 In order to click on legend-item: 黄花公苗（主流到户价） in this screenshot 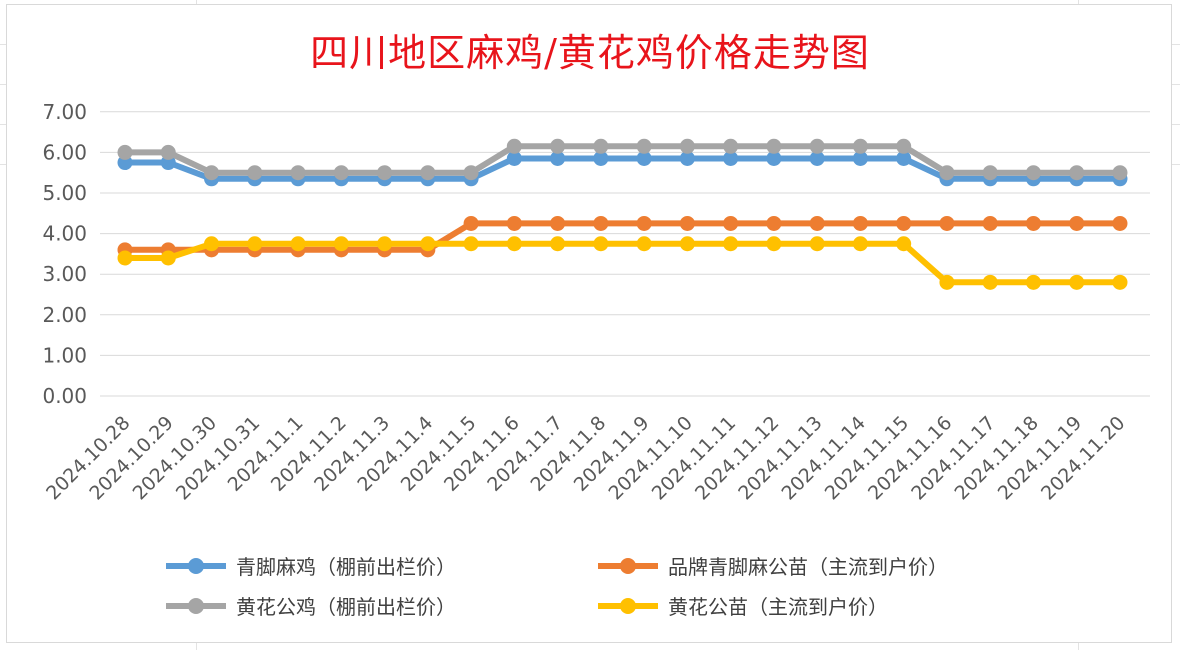, I will do `click(742, 605)`.